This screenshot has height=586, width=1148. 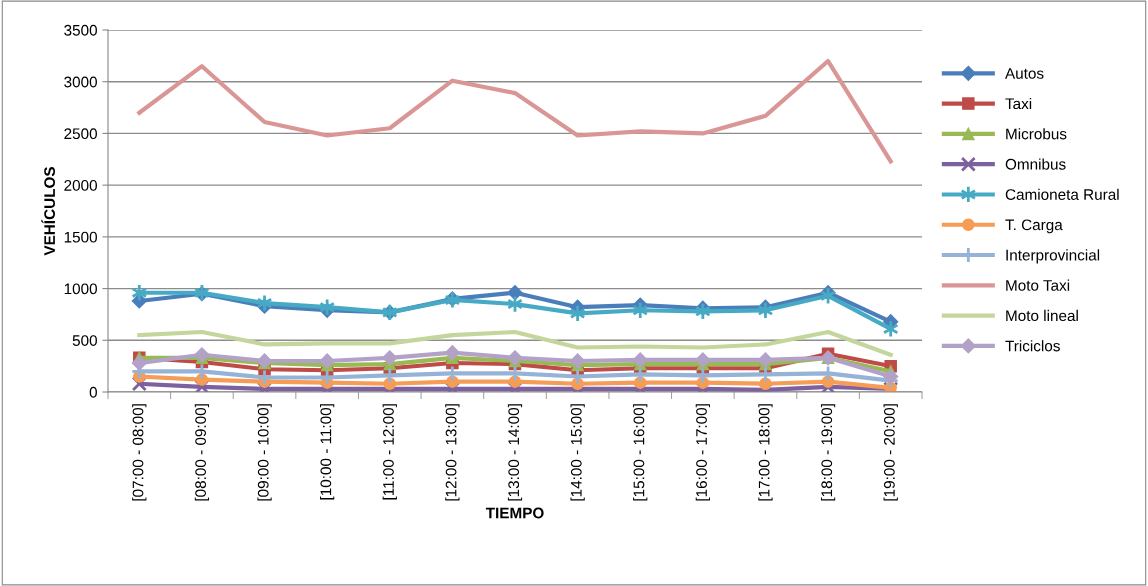 I want to click on x-tick-label: [13:00 - 14:00], so click(x=515, y=452).